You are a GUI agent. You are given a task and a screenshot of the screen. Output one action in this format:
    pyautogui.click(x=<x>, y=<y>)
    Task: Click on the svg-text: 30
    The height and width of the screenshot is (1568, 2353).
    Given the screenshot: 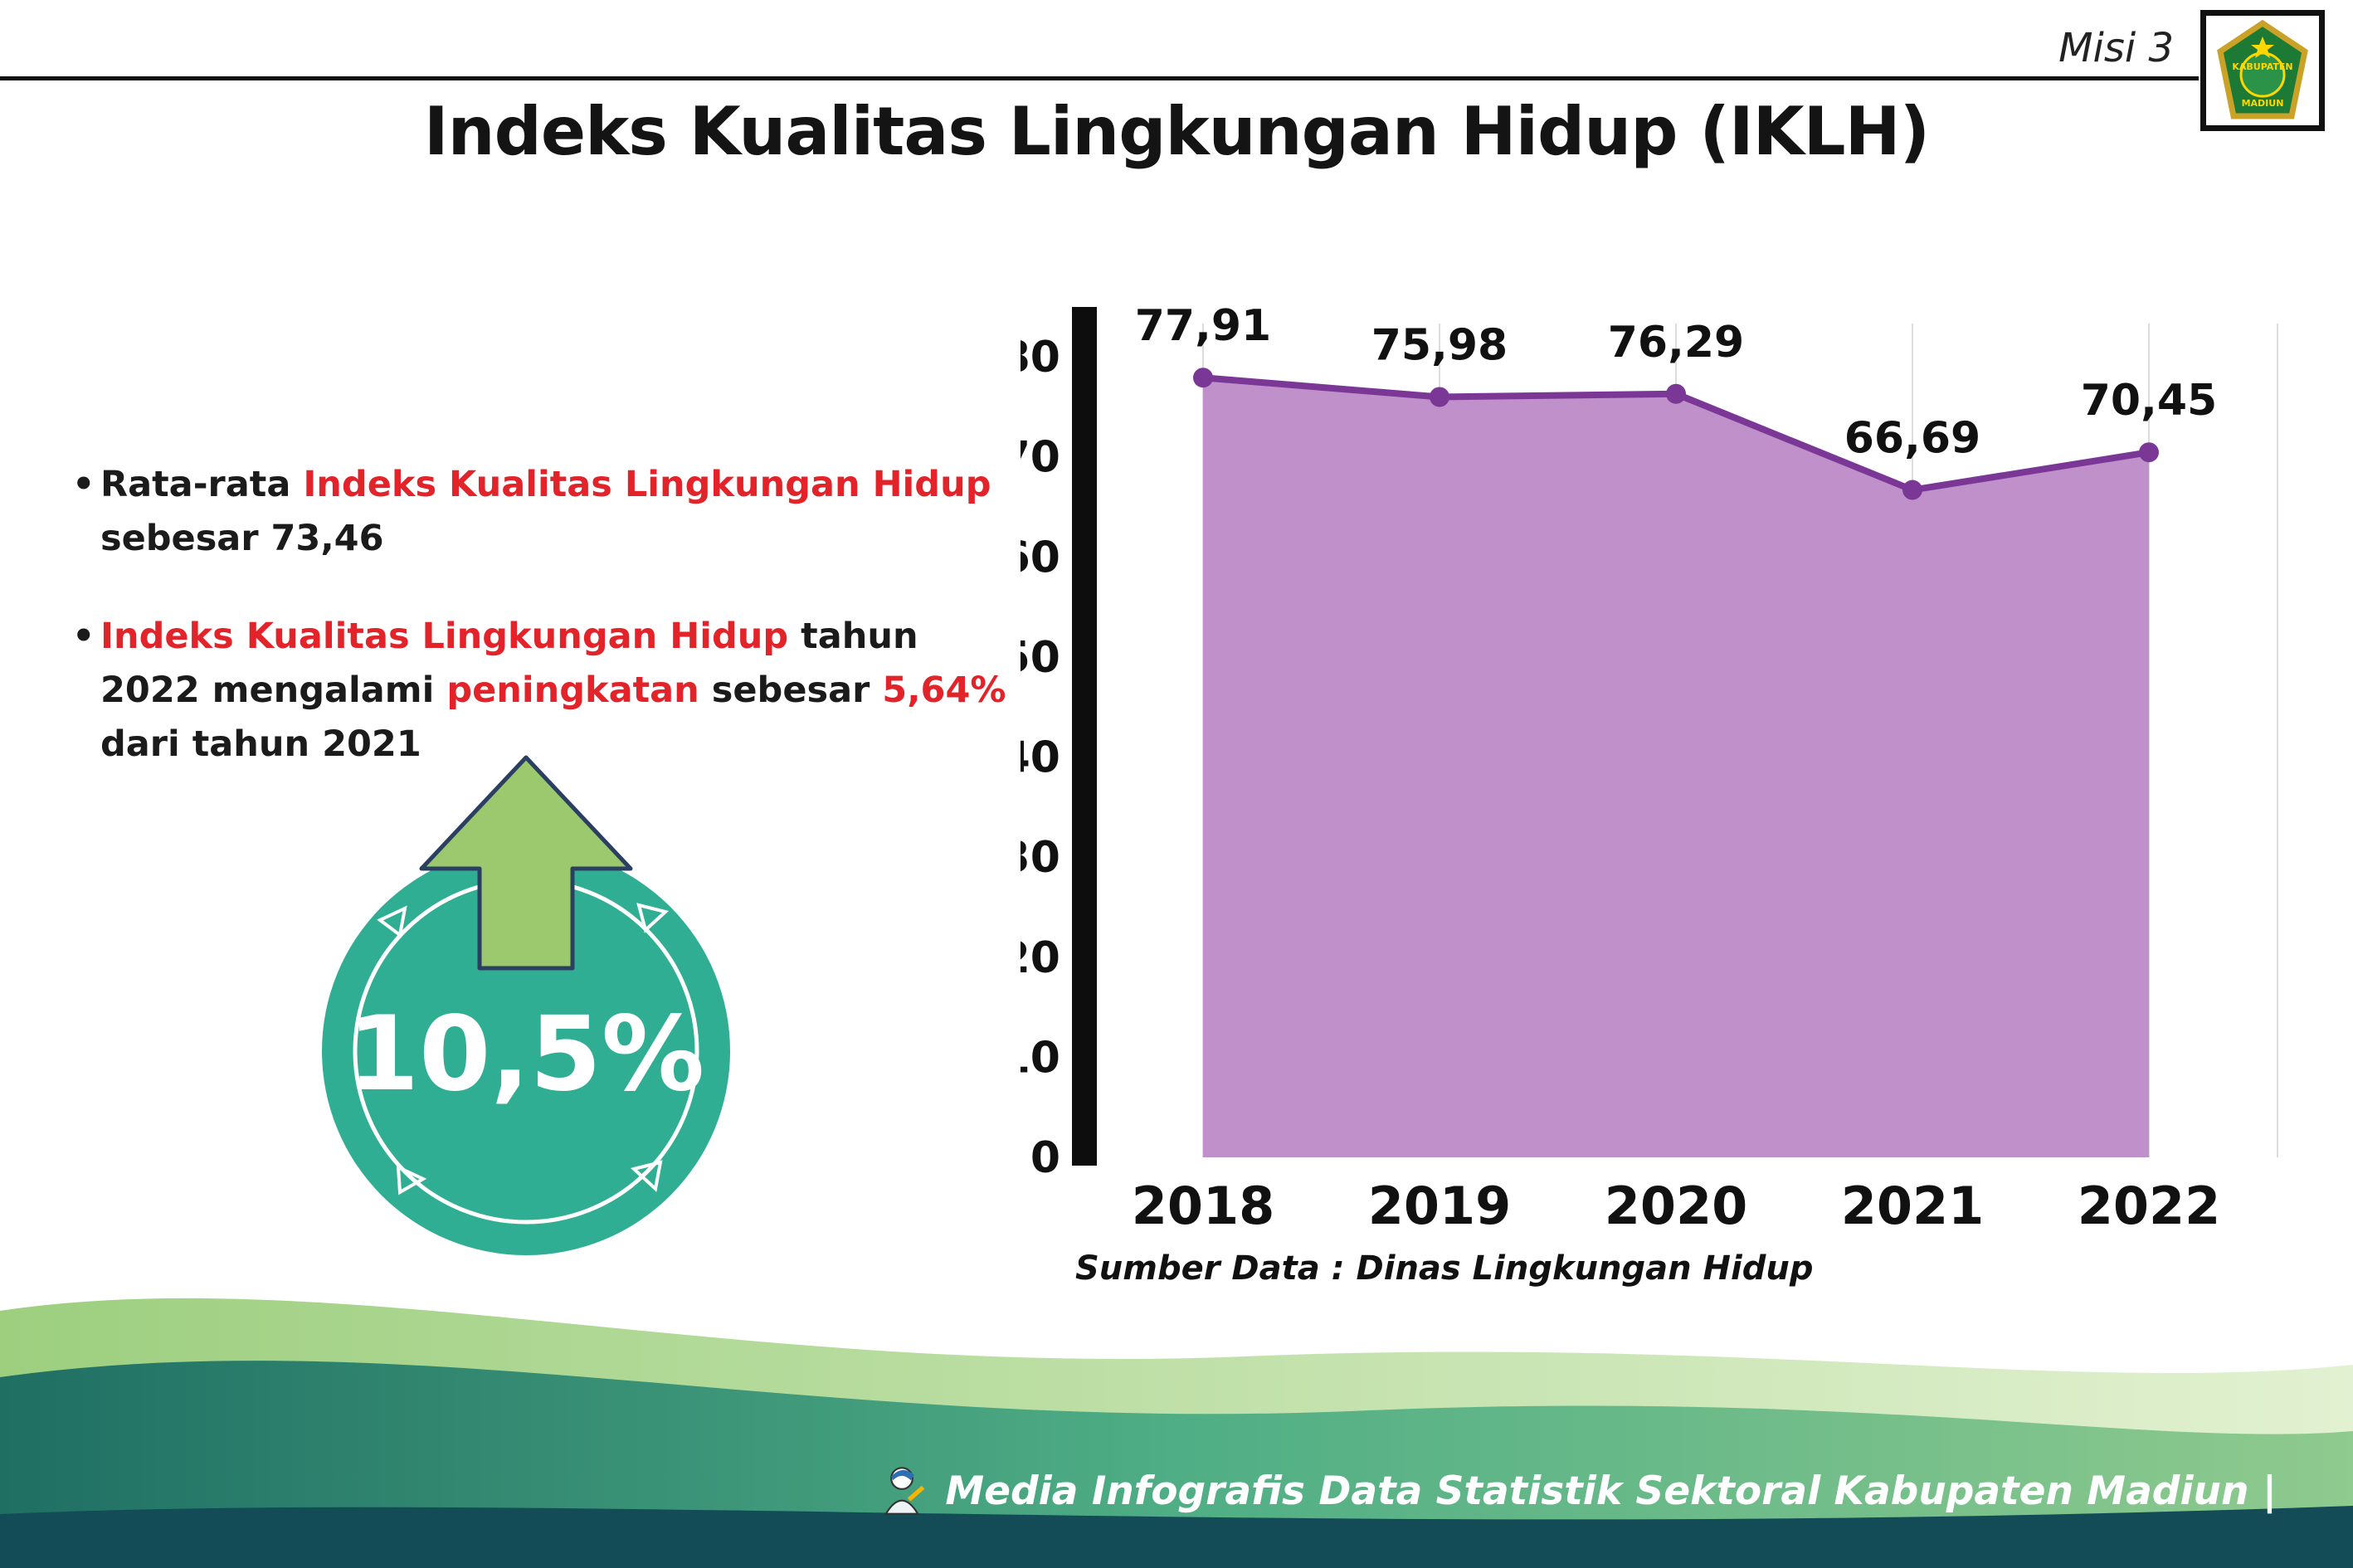 What is the action you would take?
    pyautogui.click(x=1040, y=858)
    